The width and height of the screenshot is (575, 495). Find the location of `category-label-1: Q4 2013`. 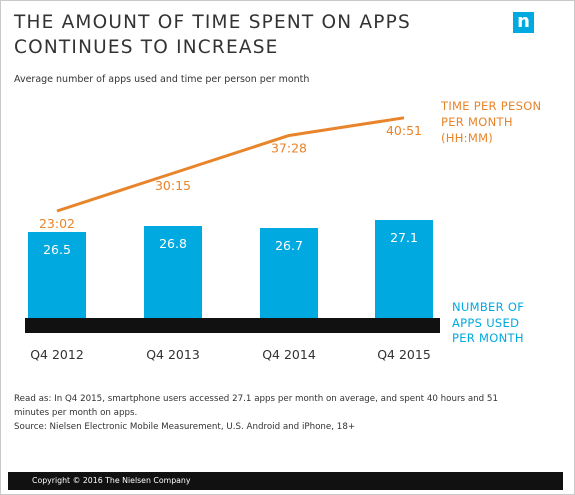

category-label-1: Q4 2013 is located at coordinates (173, 354).